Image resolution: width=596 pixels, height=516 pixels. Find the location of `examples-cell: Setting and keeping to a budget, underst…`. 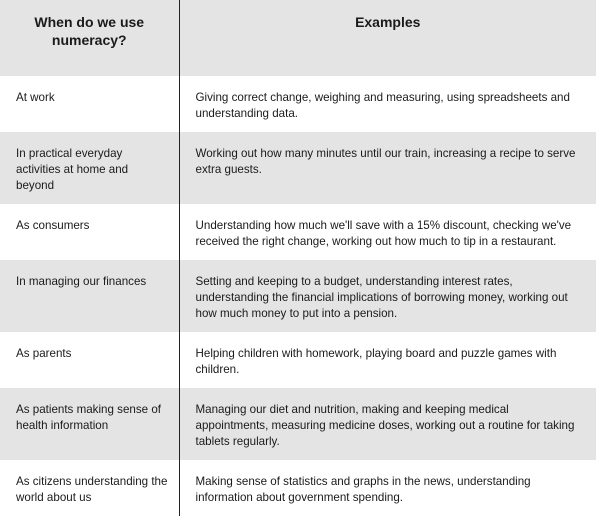

examples-cell: Setting and keeping to a budget, underst… is located at coordinates (387, 296).